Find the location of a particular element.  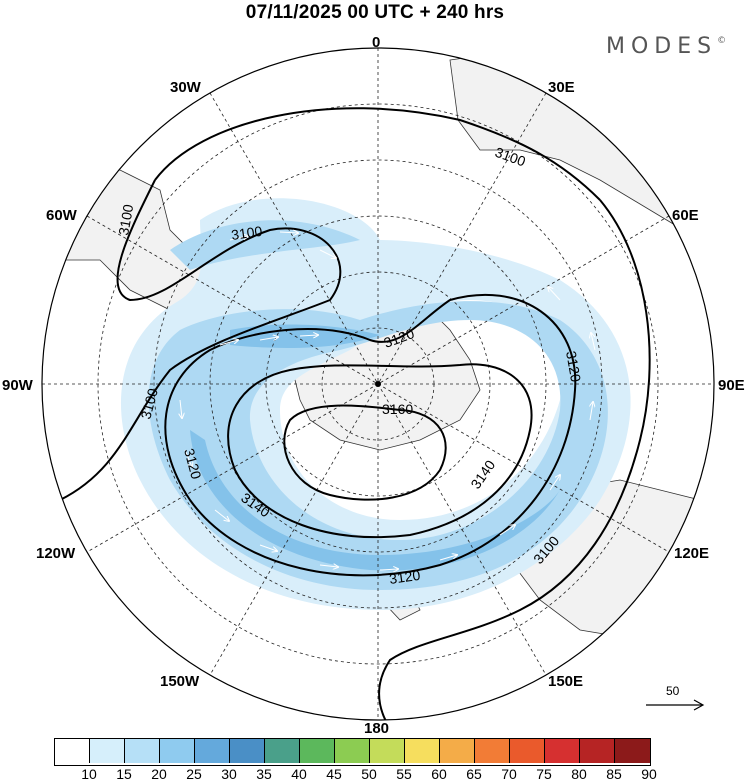

brand-logo: MODES© is located at coordinates (666, 46).